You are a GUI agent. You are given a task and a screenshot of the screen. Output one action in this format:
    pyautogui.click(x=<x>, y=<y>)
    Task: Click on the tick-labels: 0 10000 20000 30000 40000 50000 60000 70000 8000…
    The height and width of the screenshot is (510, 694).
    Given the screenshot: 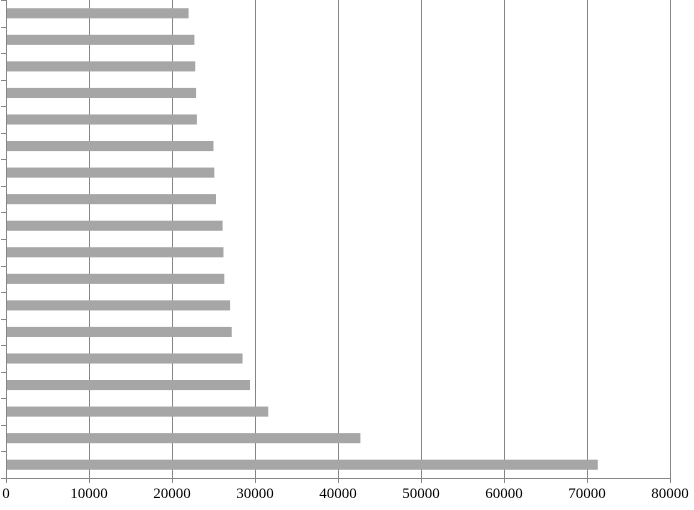 What is the action you would take?
    pyautogui.click(x=345, y=494)
    